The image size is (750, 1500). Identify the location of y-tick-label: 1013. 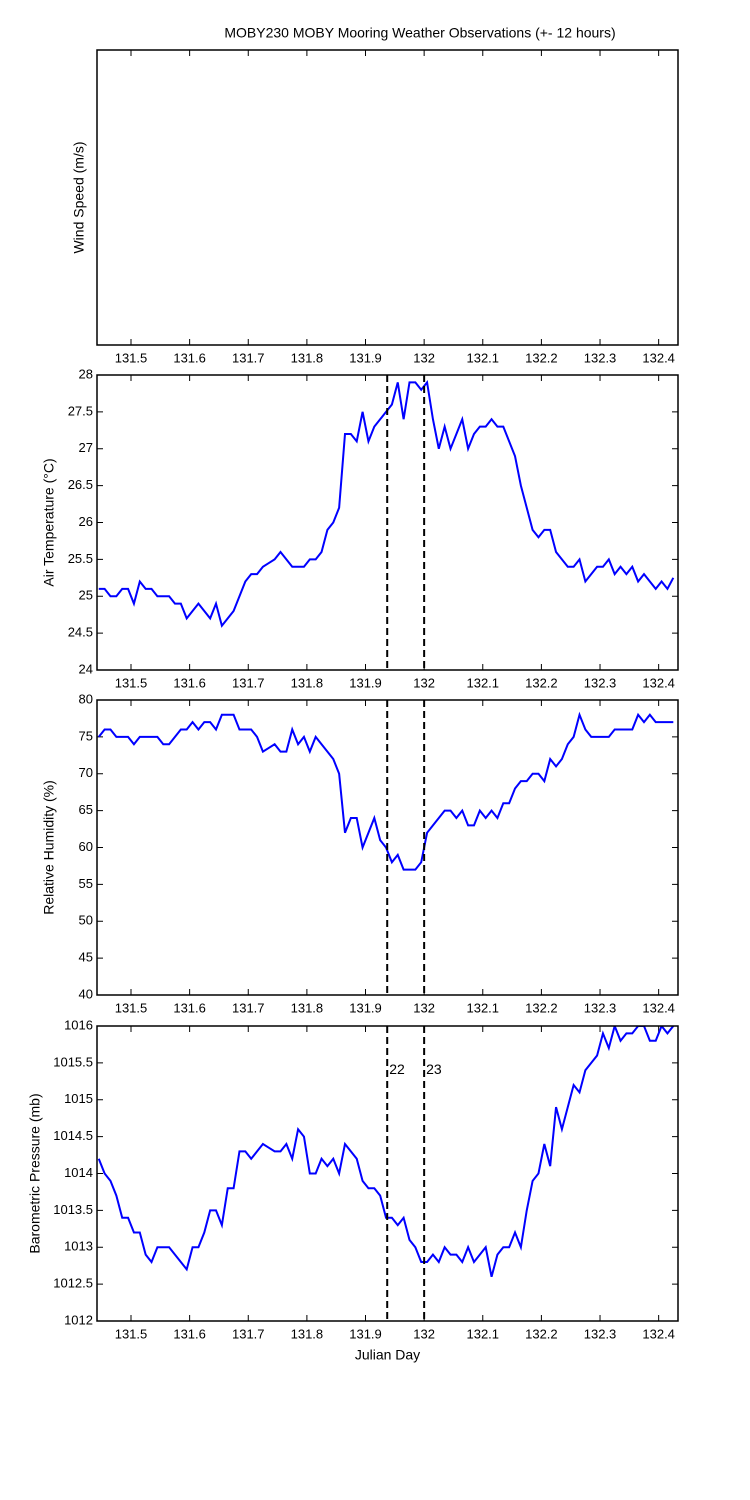
(78, 1246).